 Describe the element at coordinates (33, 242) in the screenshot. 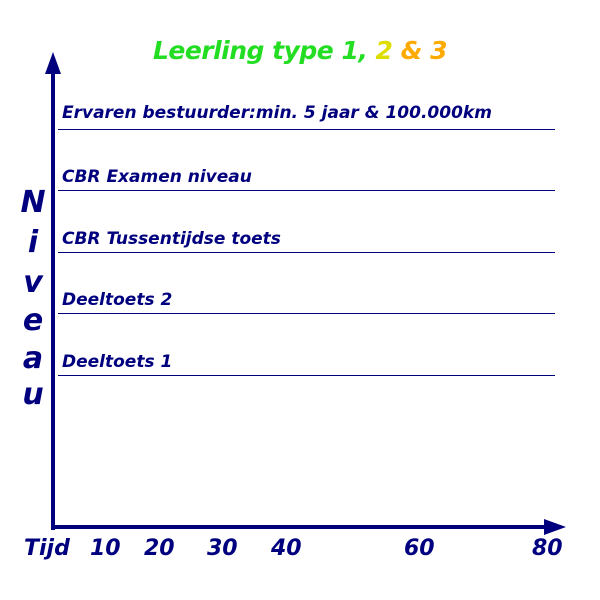

I see `y-axis-label-letter: i` at that location.